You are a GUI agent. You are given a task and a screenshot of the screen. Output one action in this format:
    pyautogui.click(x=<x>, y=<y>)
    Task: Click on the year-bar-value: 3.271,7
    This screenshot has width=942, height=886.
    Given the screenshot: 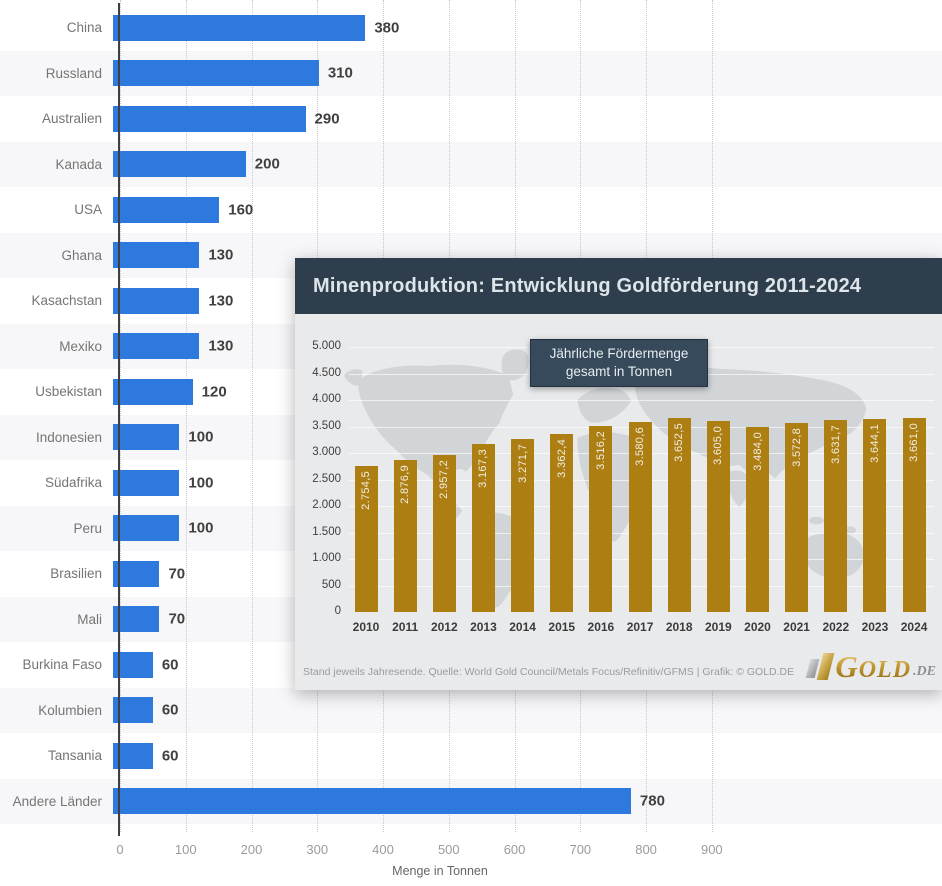 What is the action you would take?
    pyautogui.click(x=522, y=463)
    